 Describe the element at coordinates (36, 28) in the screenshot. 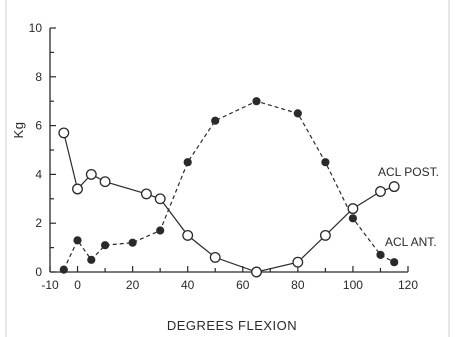

I see `y-tick-label: 10` at that location.